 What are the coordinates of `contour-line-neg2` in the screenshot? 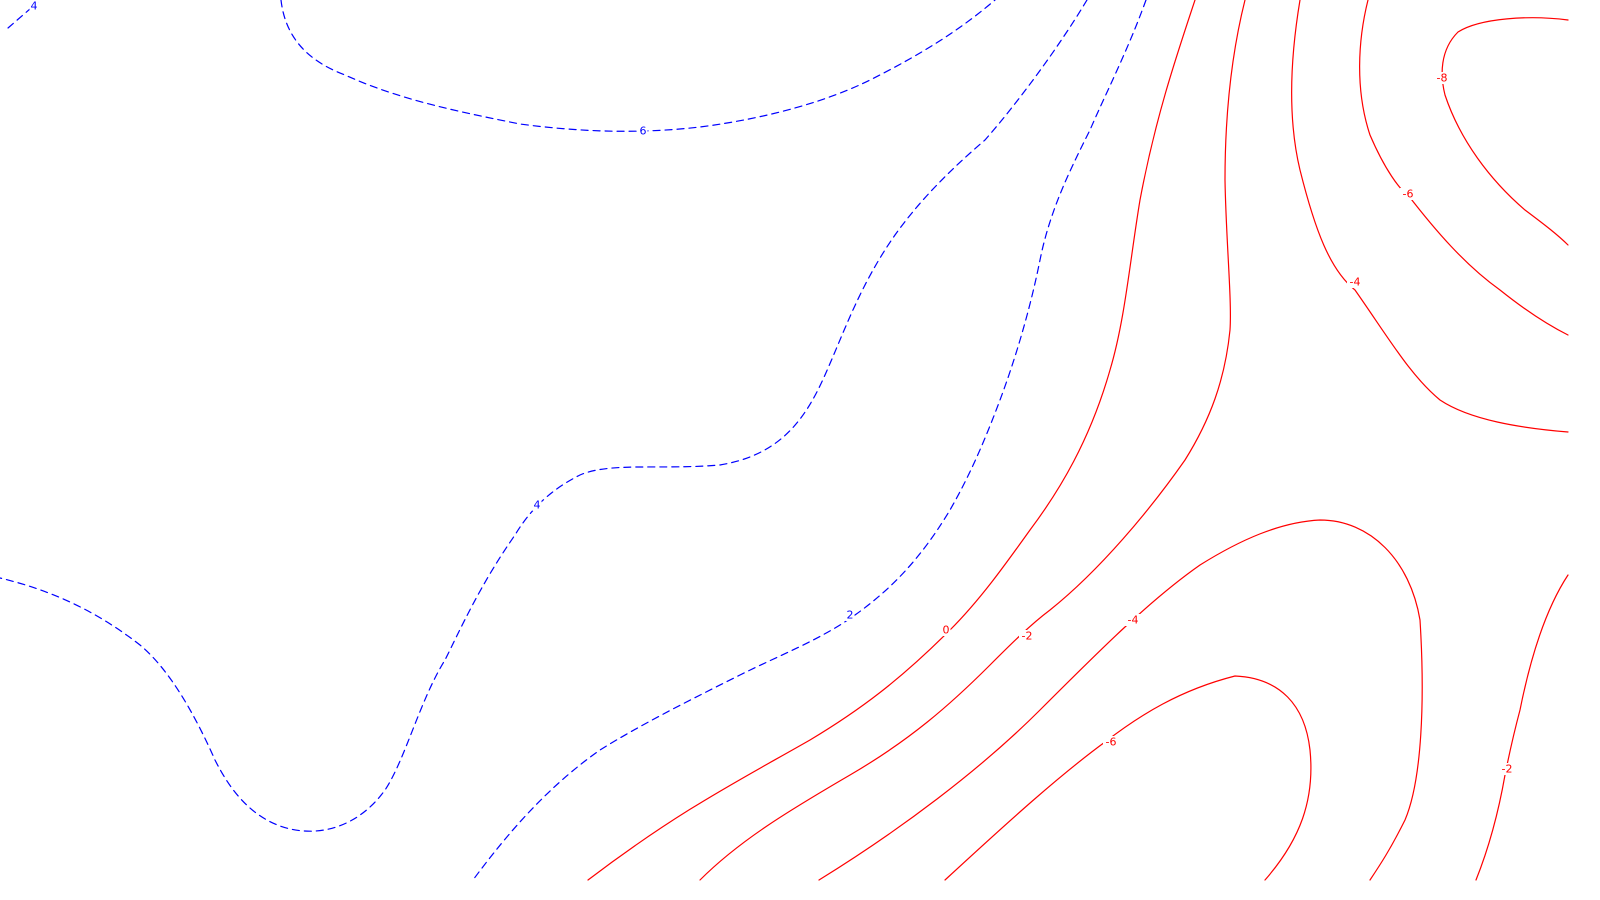 It's located at (1522, 727).